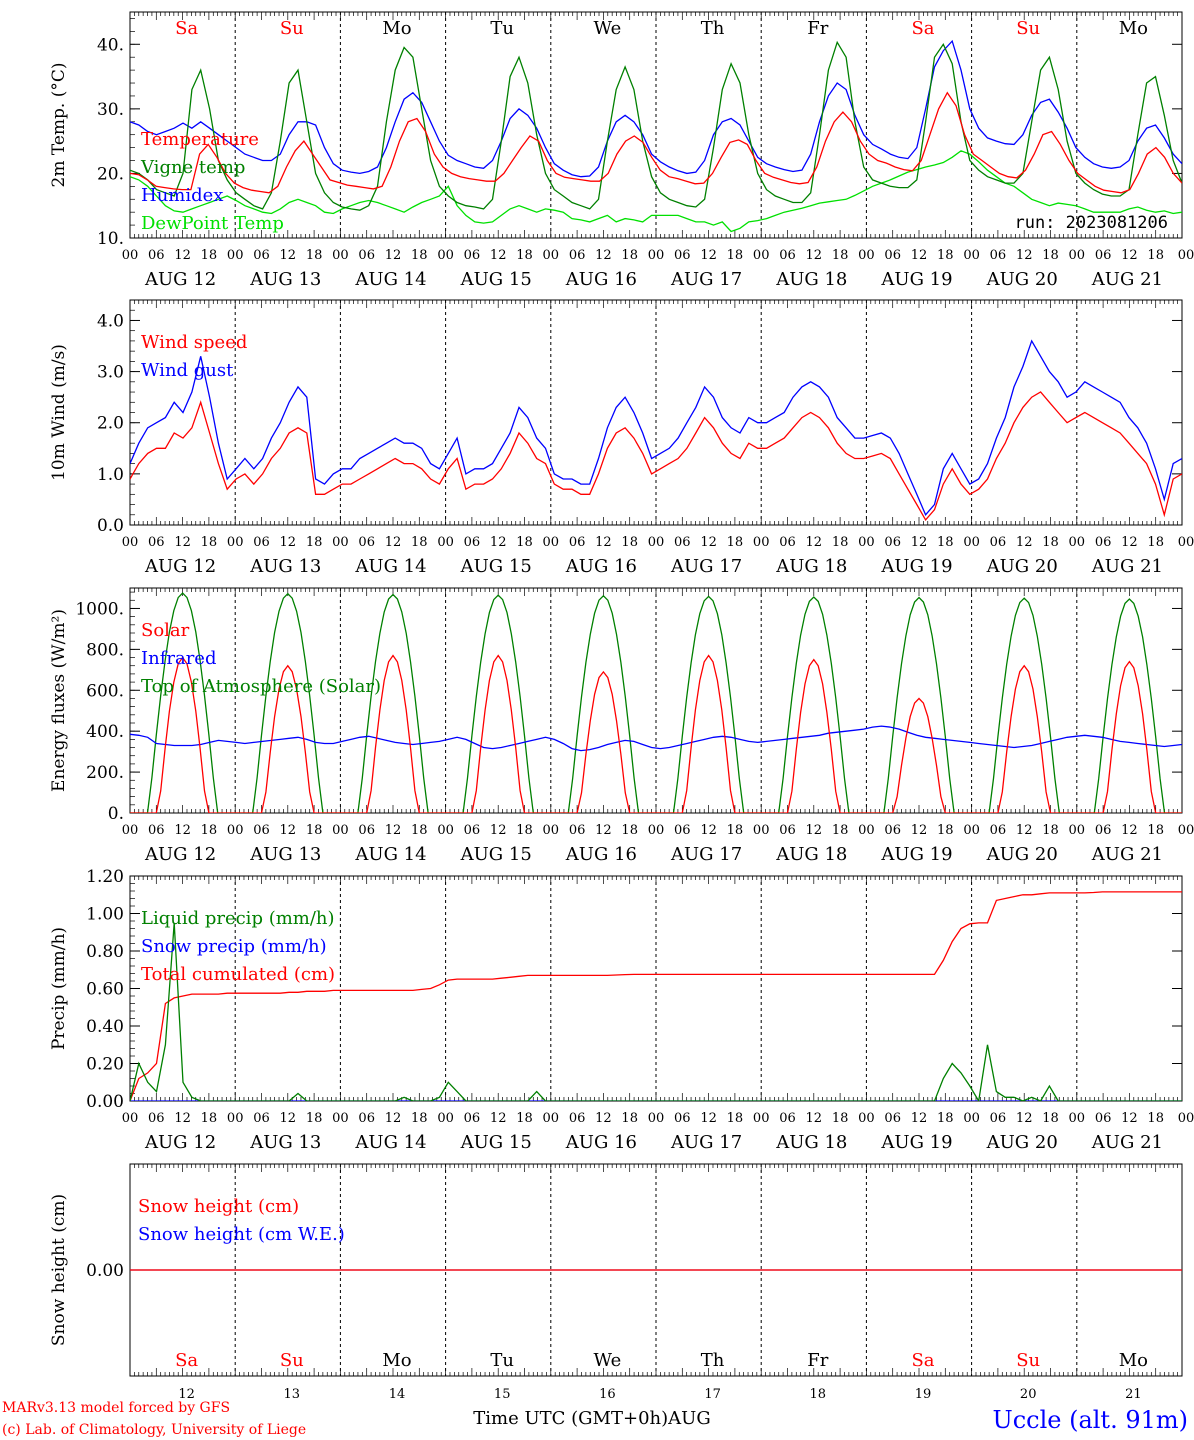  What do you see at coordinates (656, 738) in the screenshot?
I see `series-line-infrared` at bounding box center [656, 738].